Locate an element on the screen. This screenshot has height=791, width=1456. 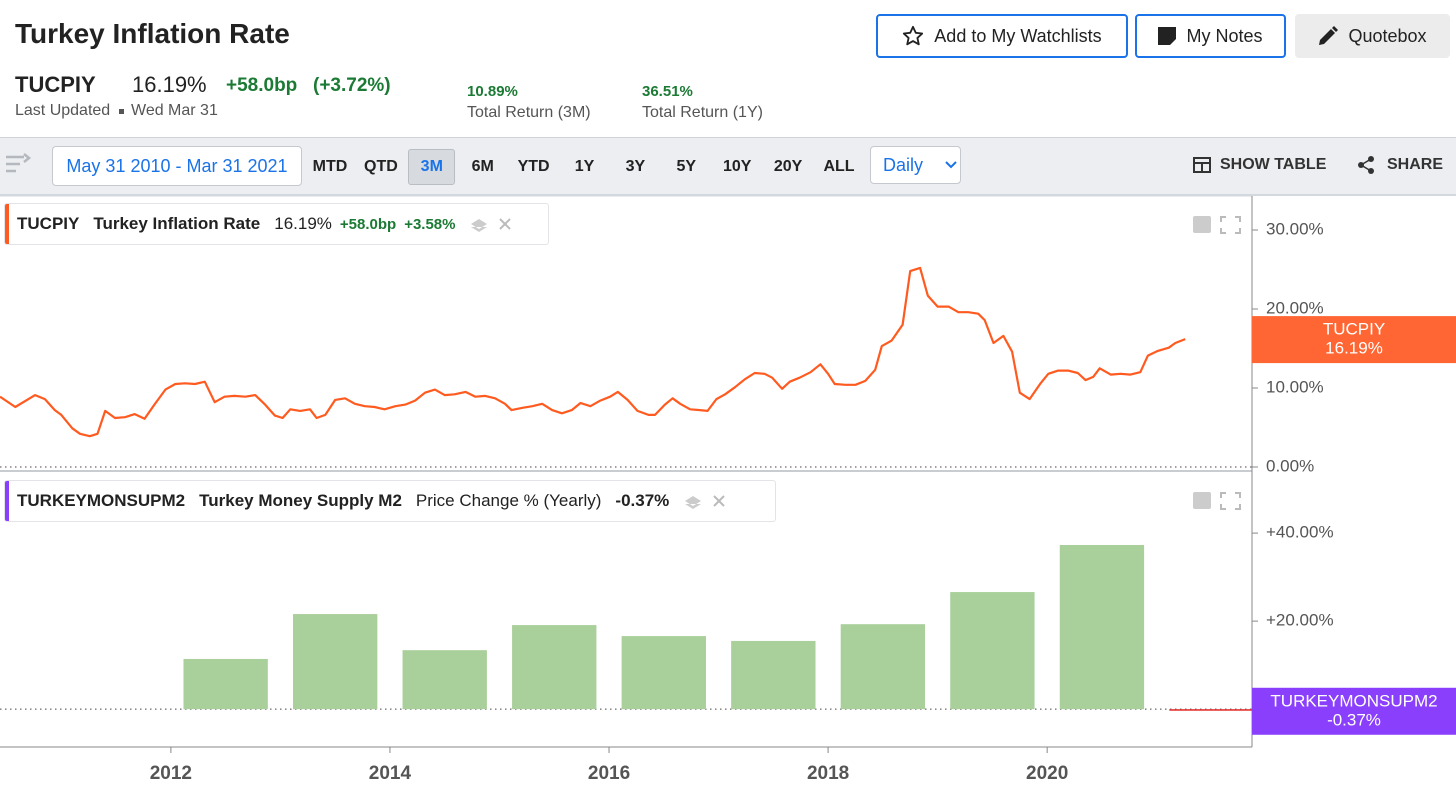
range-button: 5Y is located at coordinates (686, 166).